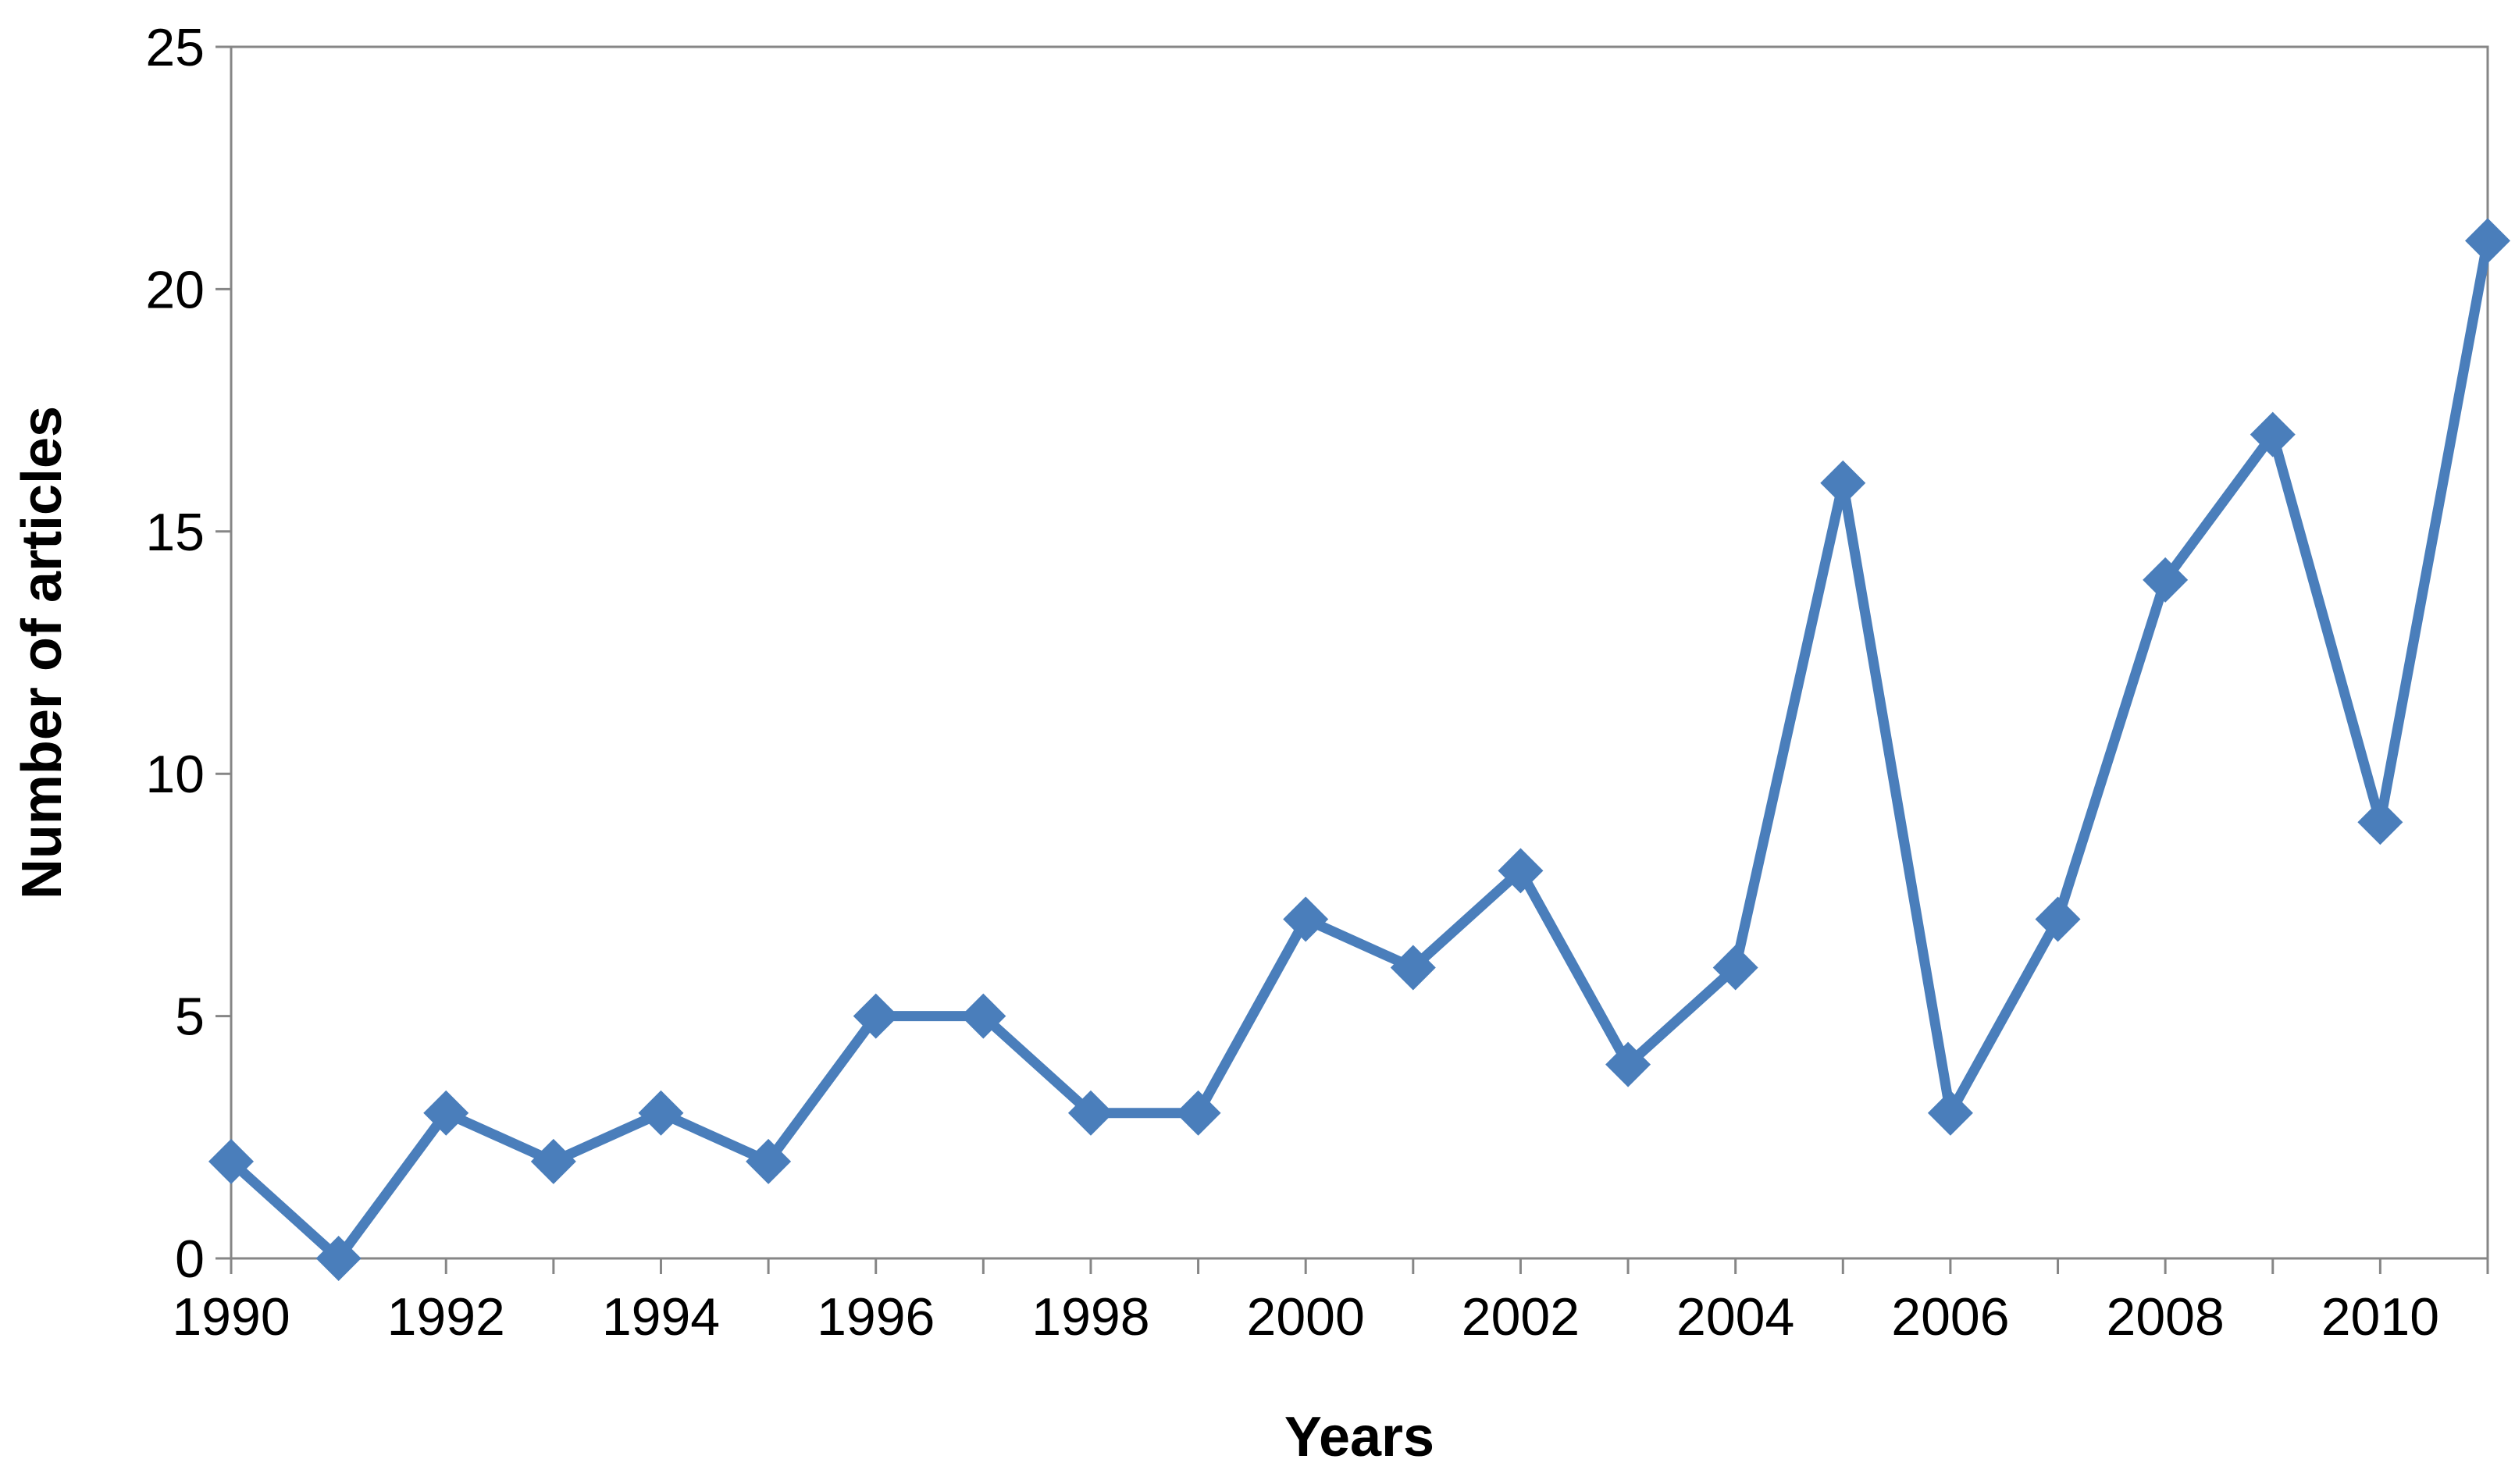 This screenshot has width=2515, height=1484. What do you see at coordinates (1843, 483) in the screenshot?
I see `data-point-2005` at bounding box center [1843, 483].